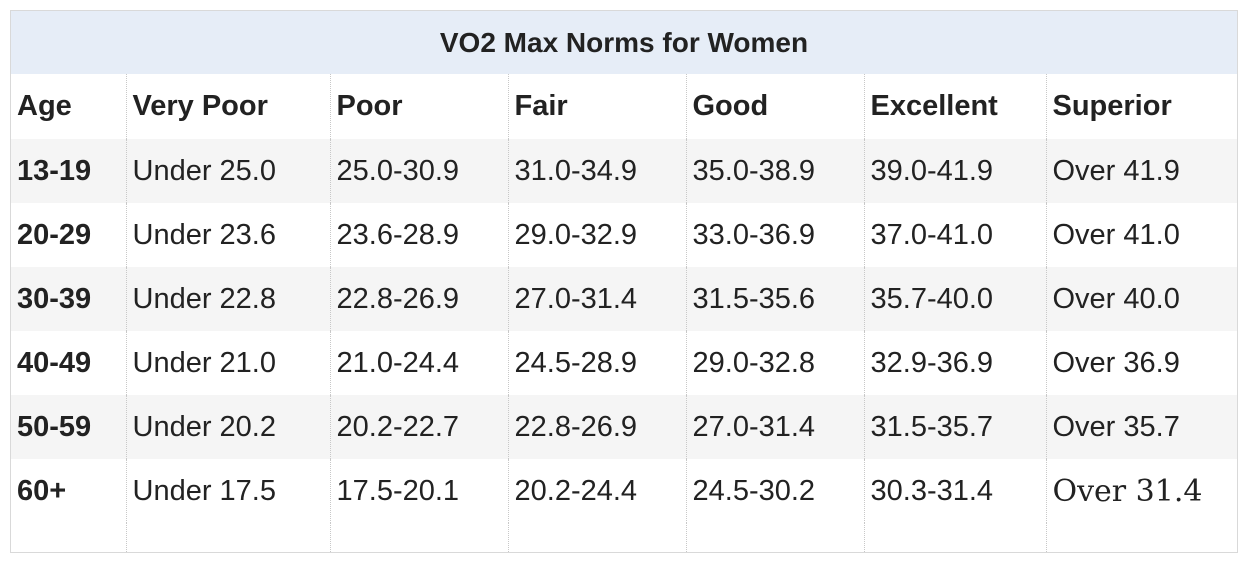 The height and width of the screenshot is (564, 1248). I want to click on age-cell: 60+, so click(42, 490).